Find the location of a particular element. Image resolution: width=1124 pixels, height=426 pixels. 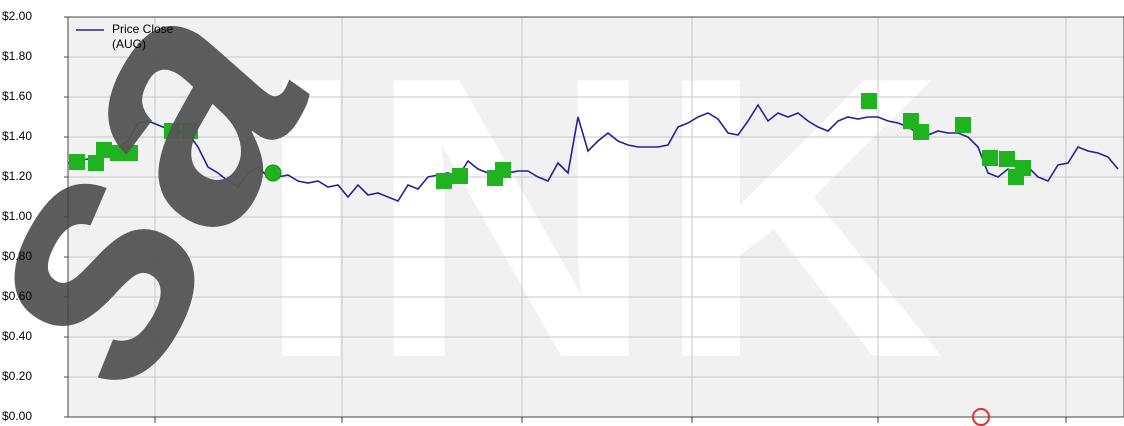

y-tick-label: $0.60 is located at coordinates (17, 296).